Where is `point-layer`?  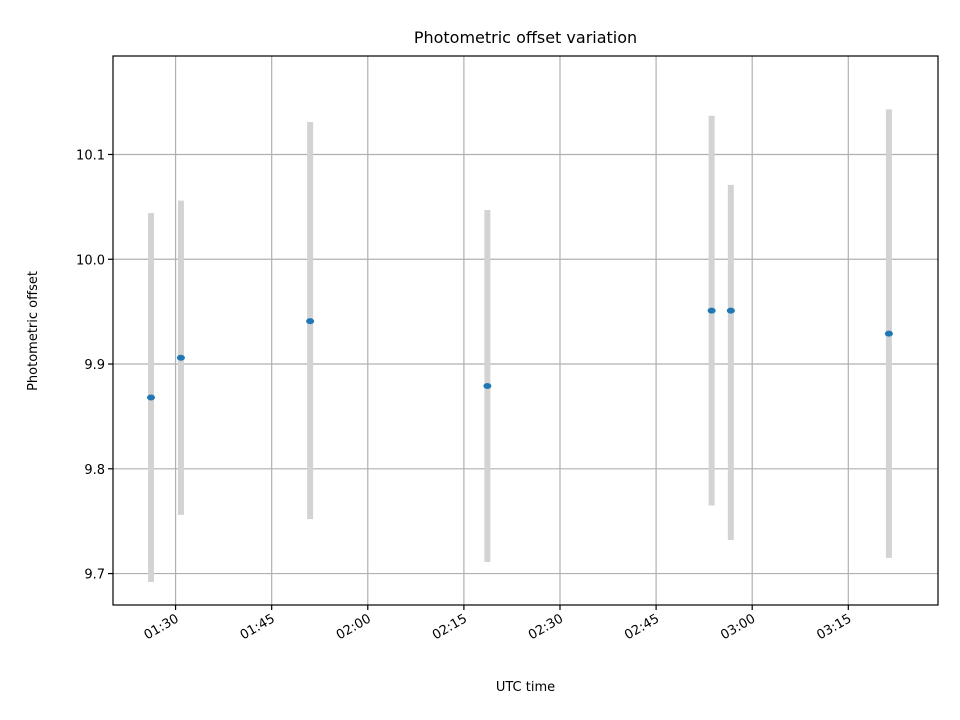 point-layer is located at coordinates (520, 354).